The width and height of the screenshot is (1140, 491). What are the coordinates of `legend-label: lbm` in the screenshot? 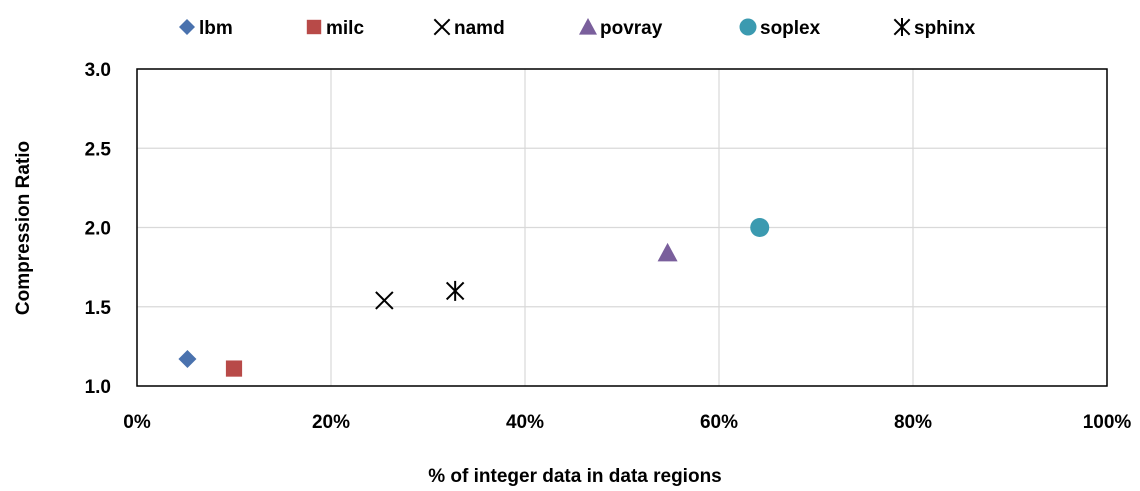 It's located at (216, 28).